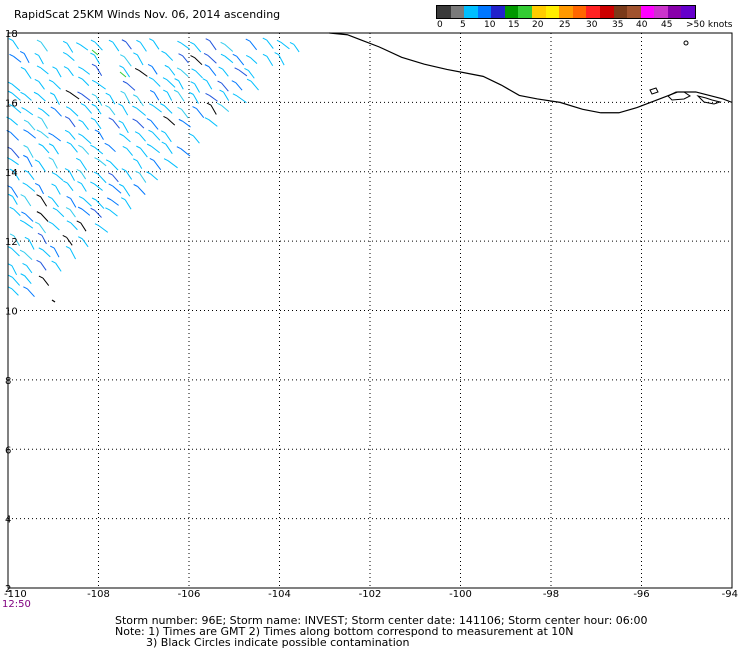 The width and height of the screenshot is (740, 650). I want to click on colorbar-label: 30, so click(592, 25).